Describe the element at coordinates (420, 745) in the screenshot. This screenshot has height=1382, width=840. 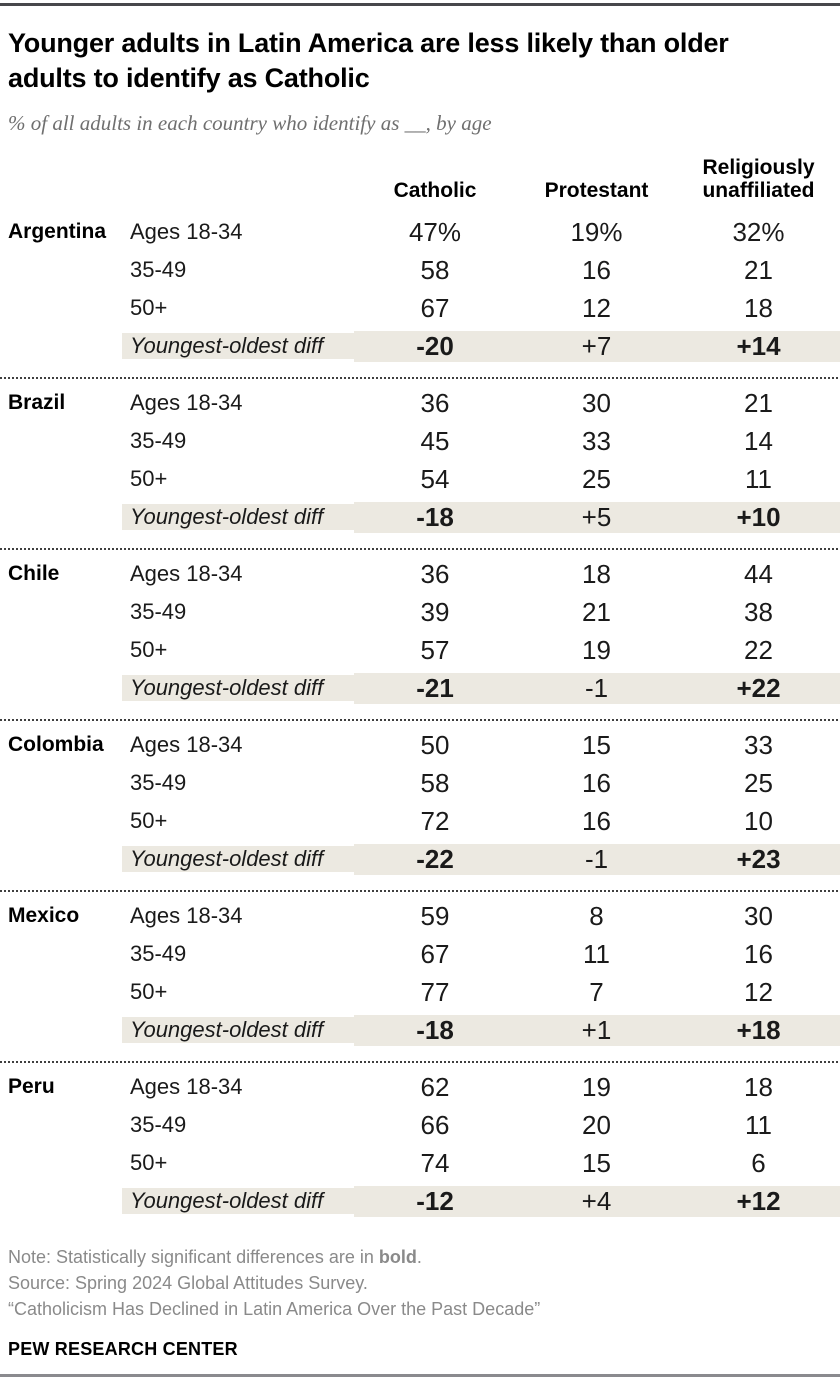
I see `table-row: Colombia Ages 18-34 50 15 33` at that location.